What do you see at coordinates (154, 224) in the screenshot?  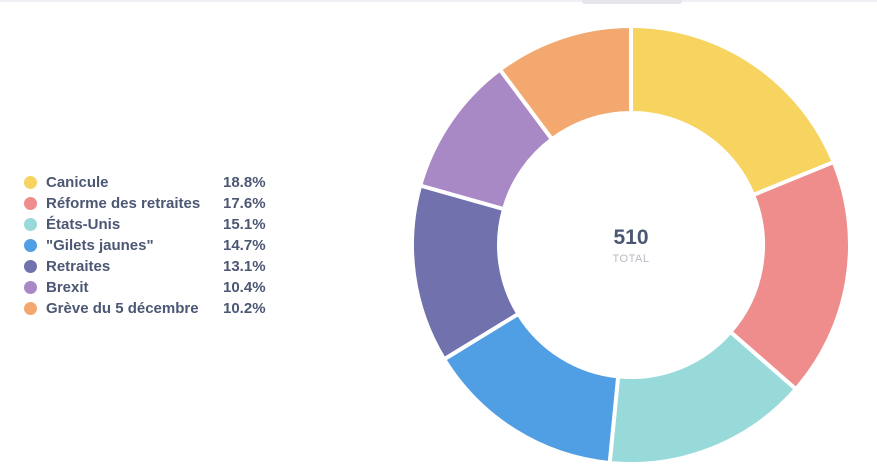 I see `legend-item: États-Unis 15.1%` at bounding box center [154, 224].